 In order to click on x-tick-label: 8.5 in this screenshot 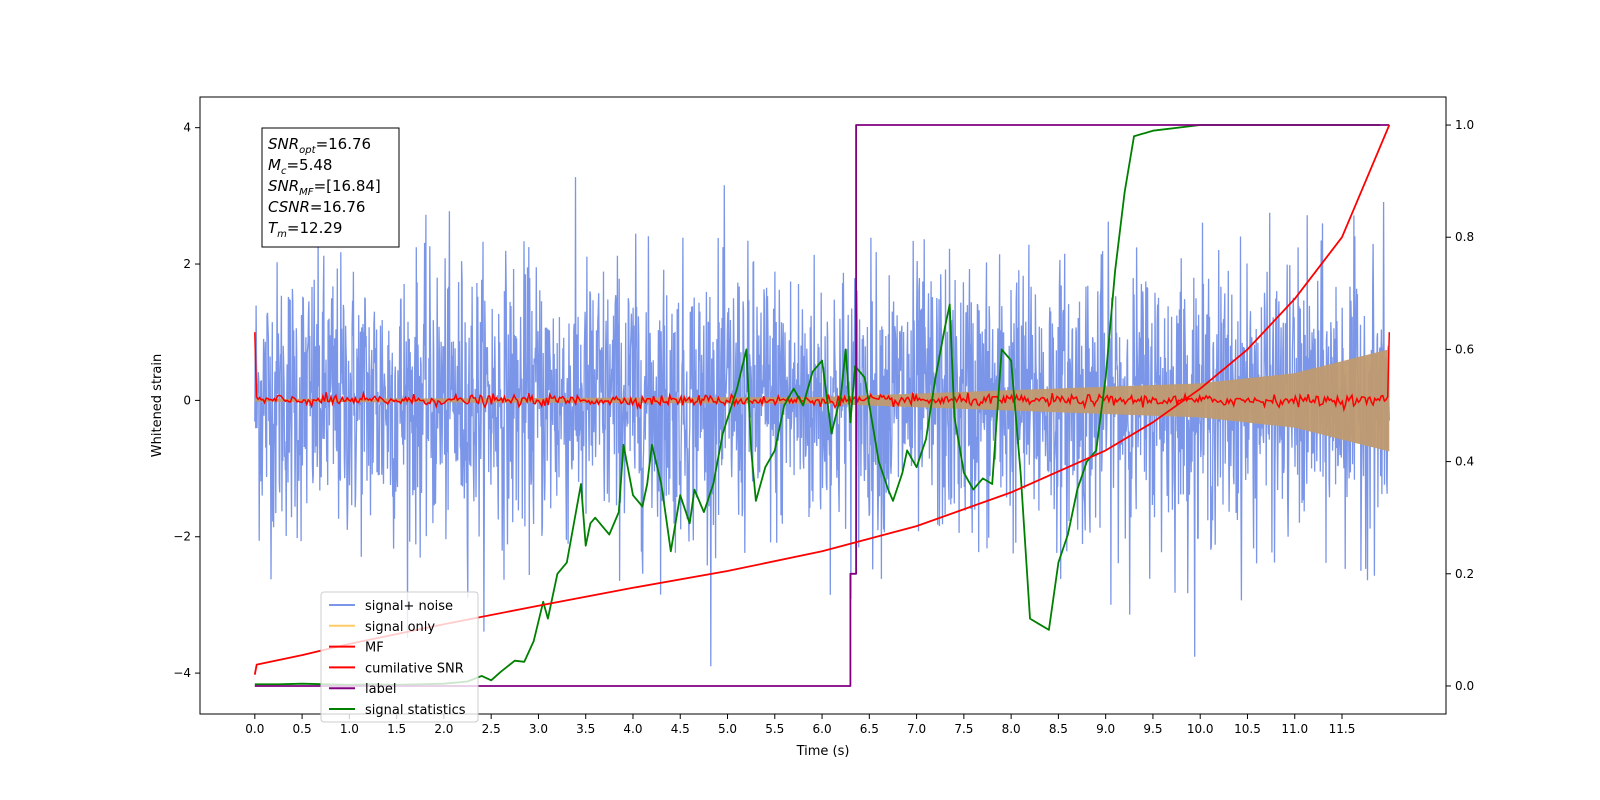, I will do `click(1058, 729)`.